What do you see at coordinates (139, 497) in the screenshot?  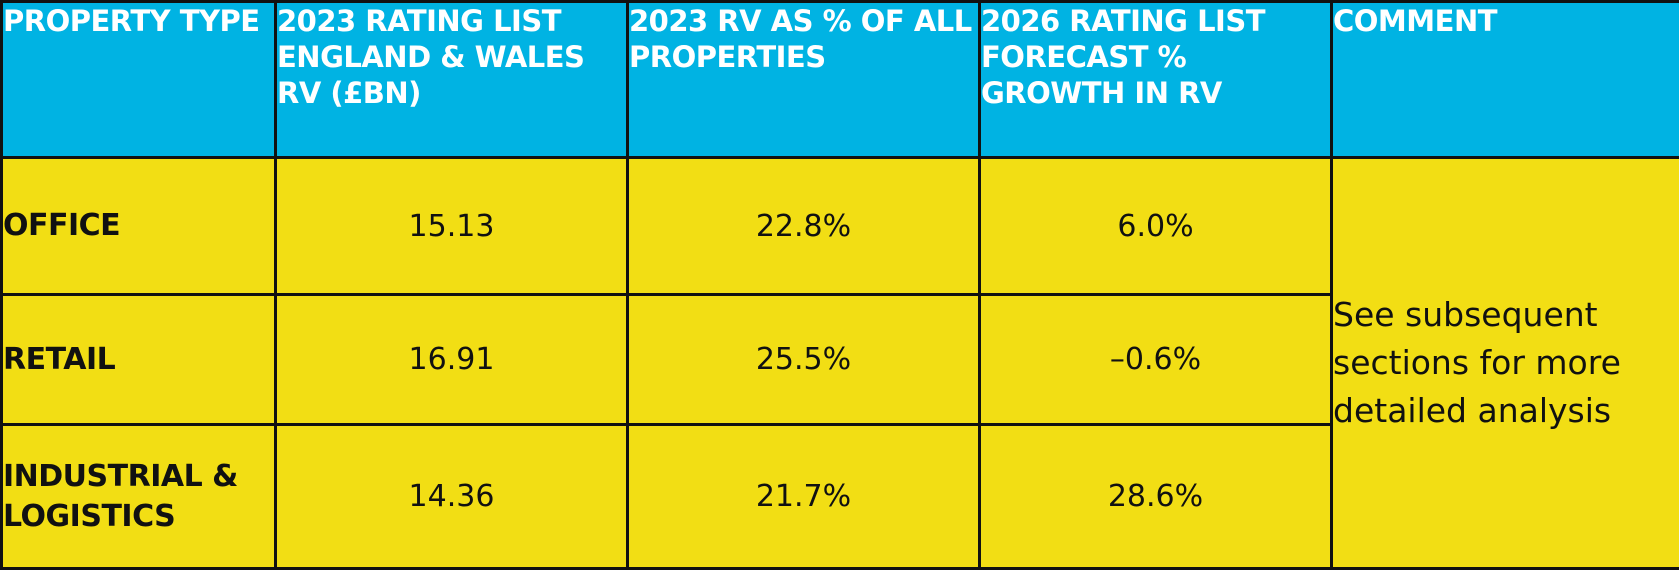 I see `cell-property-type: INDUSTRIAL & LOGISTICS` at bounding box center [139, 497].